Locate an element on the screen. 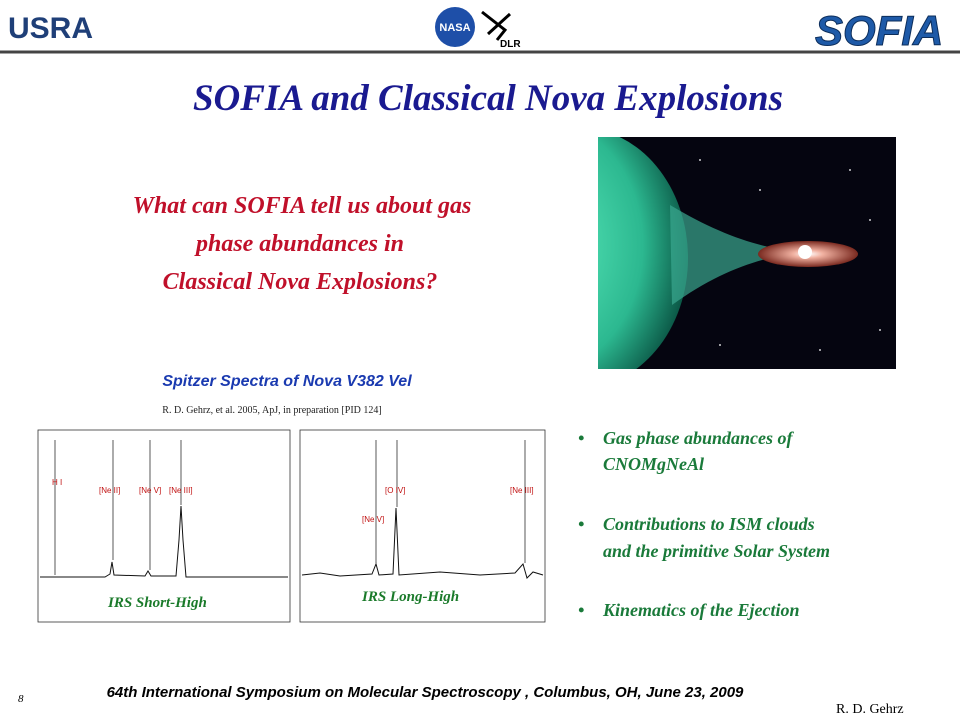 The height and width of the screenshot is (720, 960). line-label: [Ne II] is located at coordinates (109, 490).